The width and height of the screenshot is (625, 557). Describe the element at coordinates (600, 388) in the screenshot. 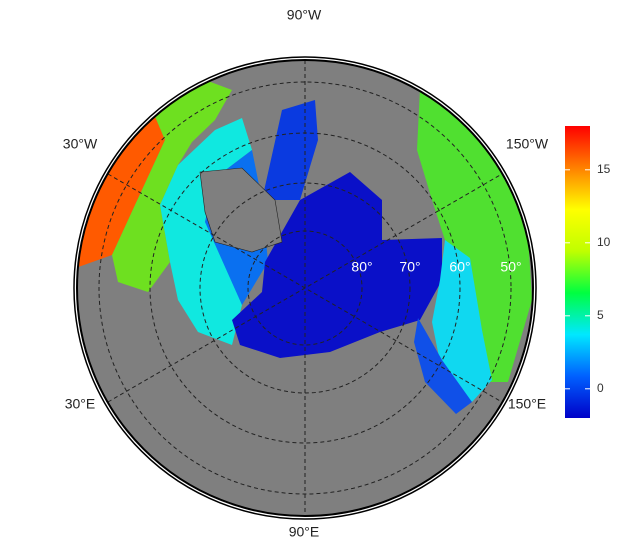

I see `colorbar-tick-label: 0` at that location.